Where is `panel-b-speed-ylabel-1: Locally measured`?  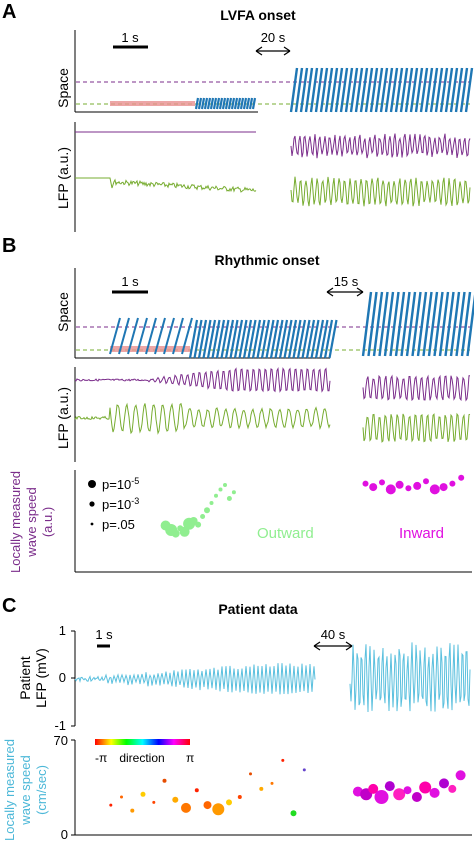 panel-b-speed-ylabel-1: Locally measured is located at coordinates (15, 522).